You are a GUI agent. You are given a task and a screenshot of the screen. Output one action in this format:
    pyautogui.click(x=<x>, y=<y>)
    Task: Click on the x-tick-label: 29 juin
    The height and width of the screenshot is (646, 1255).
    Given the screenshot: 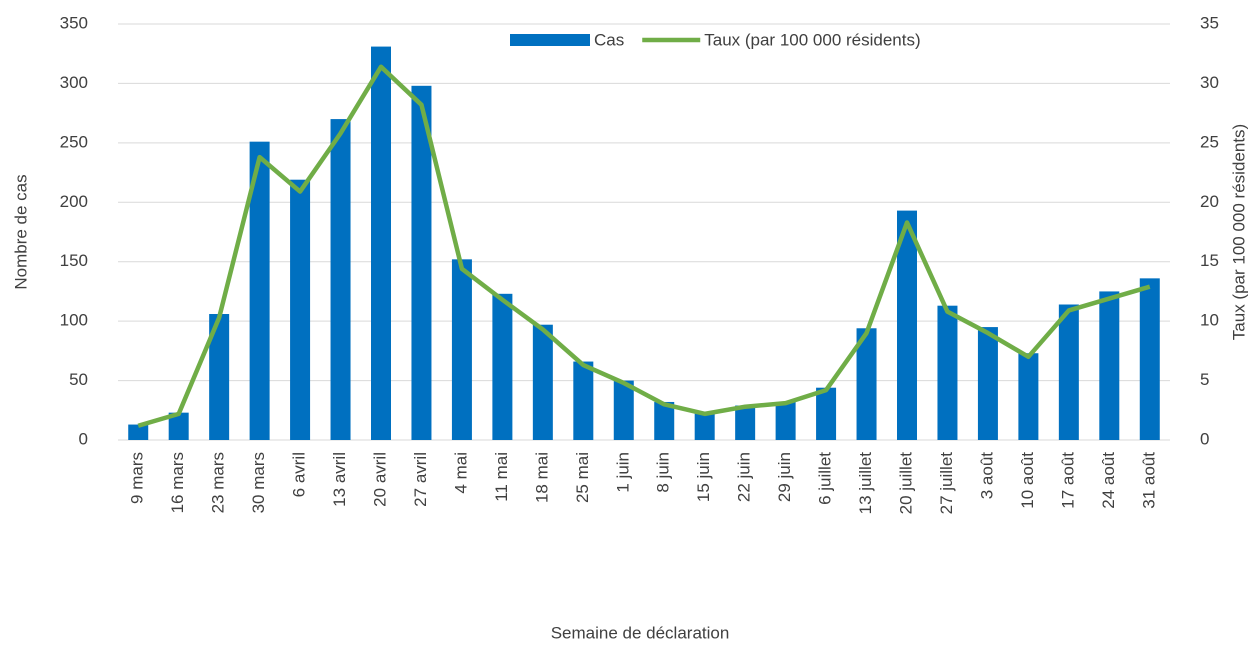 What is the action you would take?
    pyautogui.click(x=784, y=477)
    